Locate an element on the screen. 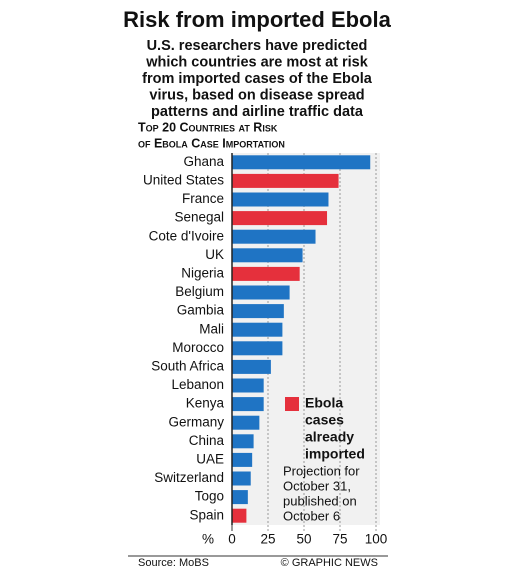  chart-heading: of Ebola Case Importation is located at coordinates (211, 143).